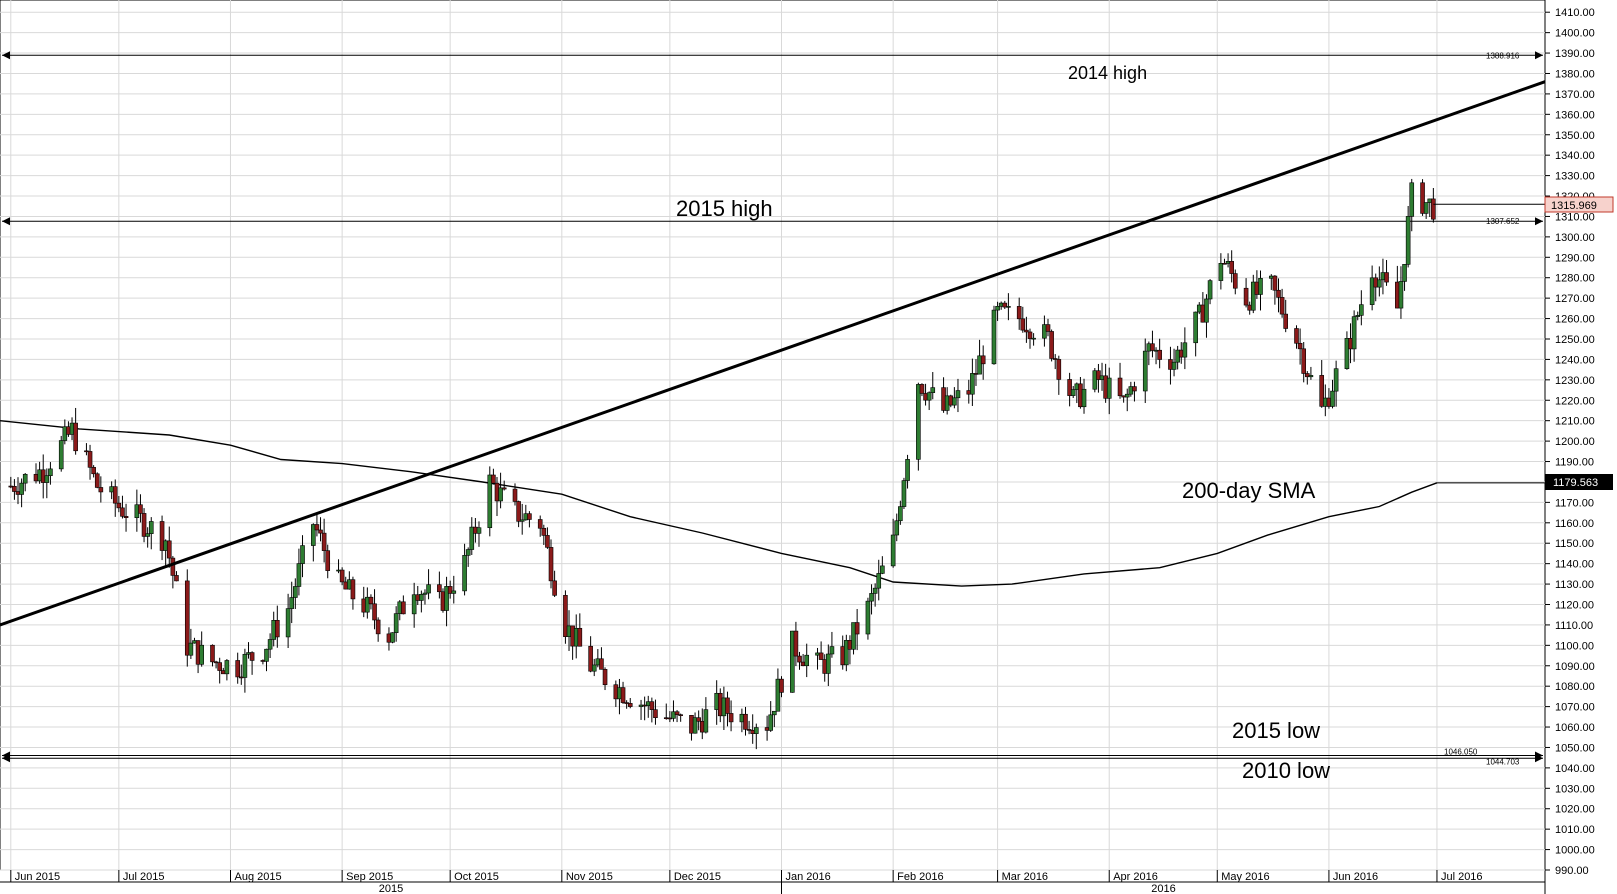 The image size is (1617, 894). What do you see at coordinates (1574, 463) in the screenshot?
I see `y-tick-label: 1190.00` at bounding box center [1574, 463].